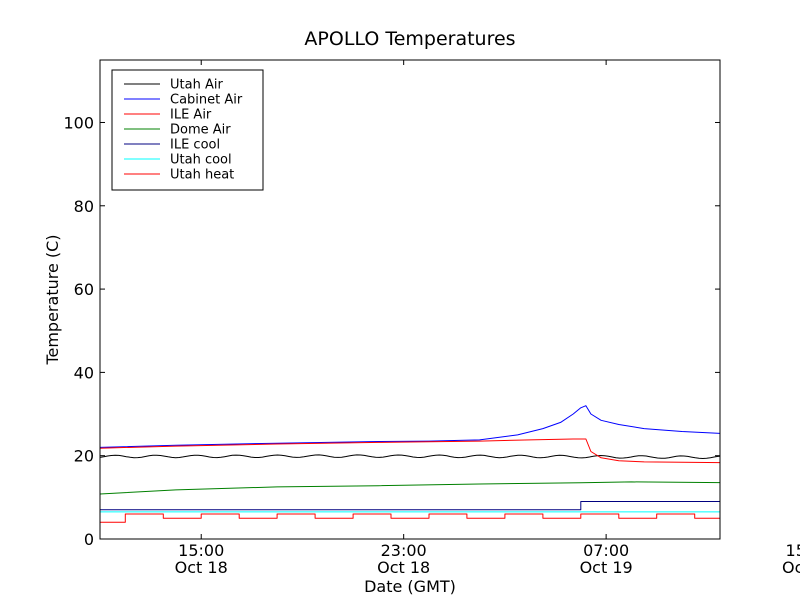  What do you see at coordinates (410, 456) in the screenshot?
I see `series-line-utah-air` at bounding box center [410, 456].